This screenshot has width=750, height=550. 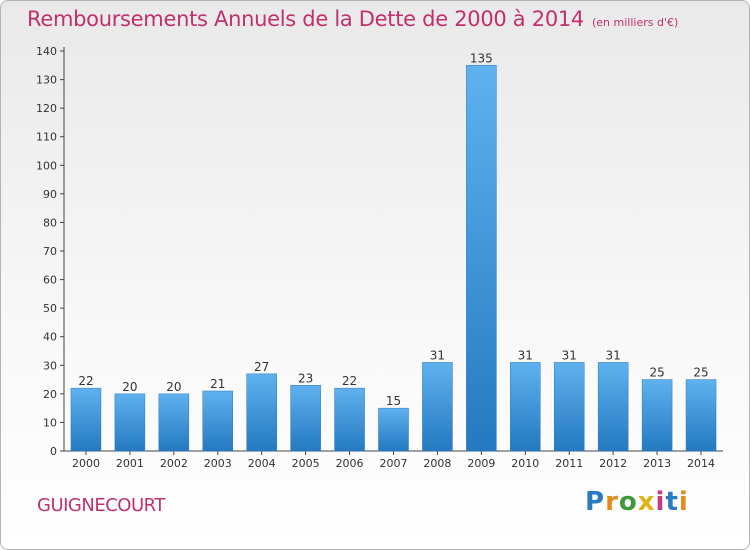 I want to click on bar-2004, so click(x=261, y=412).